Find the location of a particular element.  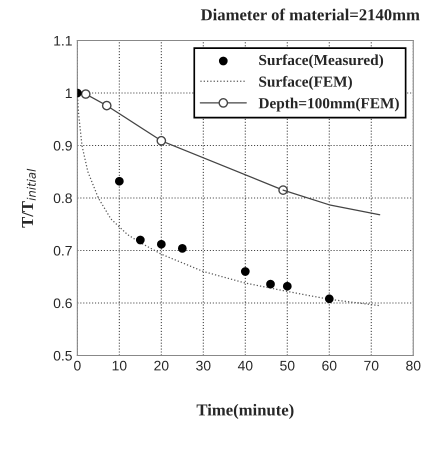

y-tick-label: 0.6 is located at coordinates (63, 303).